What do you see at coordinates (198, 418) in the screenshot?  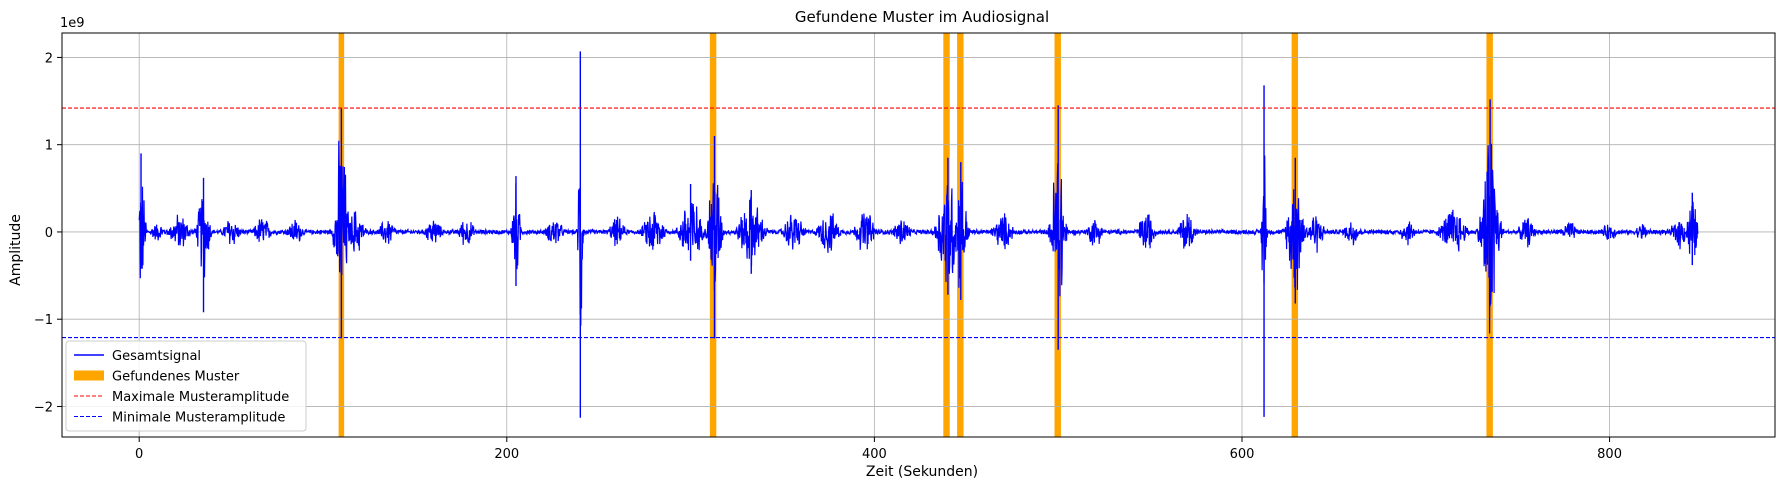 I see `legend-label: Minimale Musteramplitude` at bounding box center [198, 418].